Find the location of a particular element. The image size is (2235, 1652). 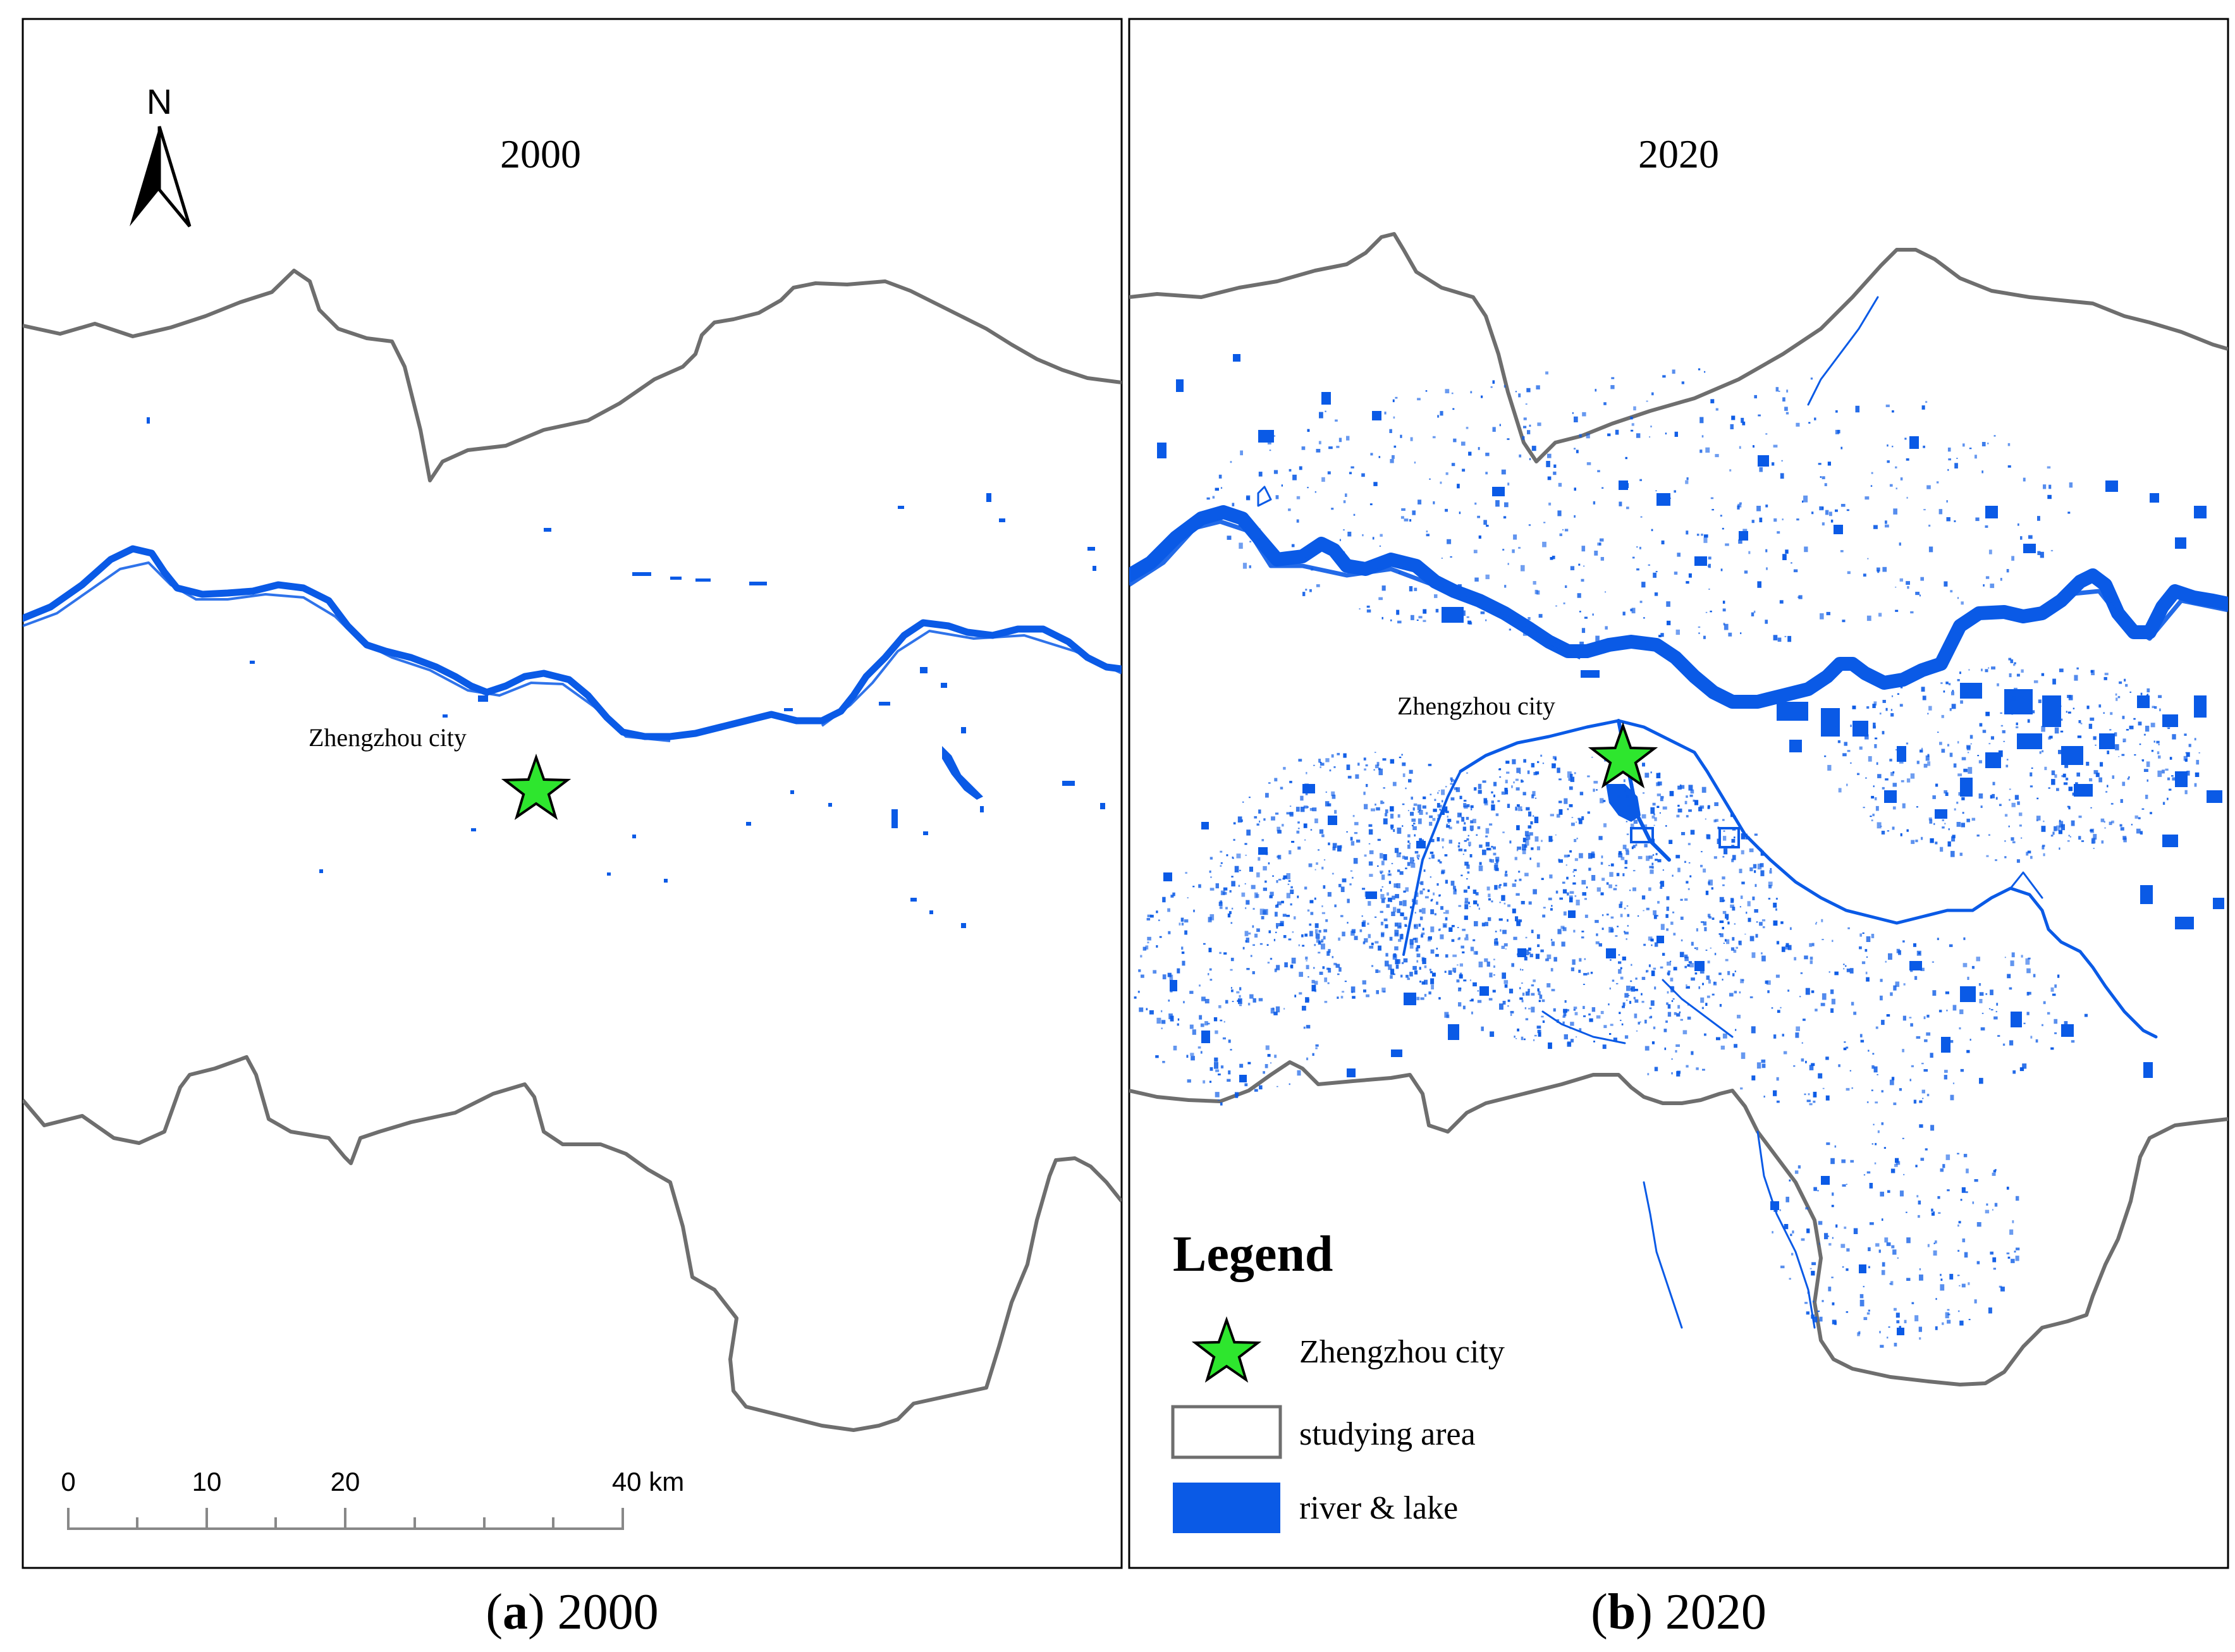

panel-b-river-braid is located at coordinates (1678, 589).